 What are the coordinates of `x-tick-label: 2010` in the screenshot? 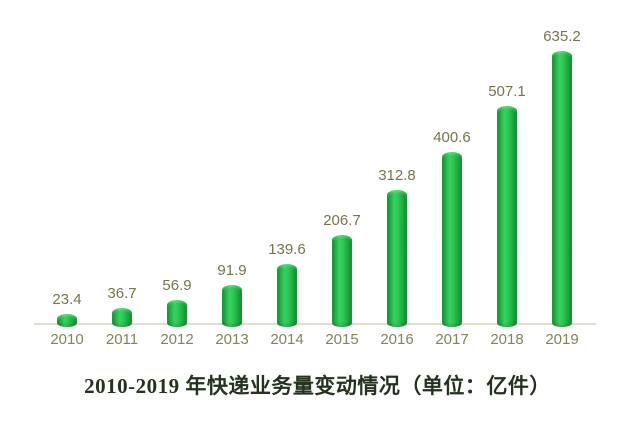 It's located at (67, 339).